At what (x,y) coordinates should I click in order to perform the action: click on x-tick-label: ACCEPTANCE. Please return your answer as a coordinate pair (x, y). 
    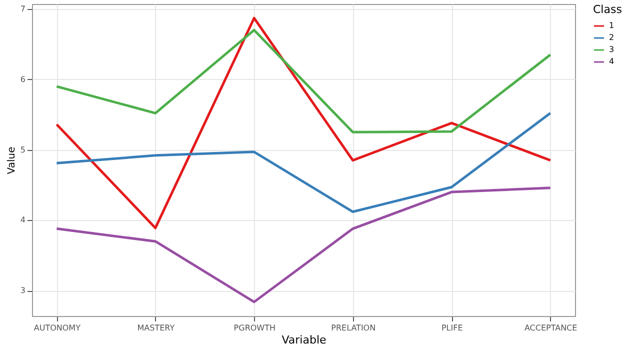
    Looking at the image, I should click on (551, 328).